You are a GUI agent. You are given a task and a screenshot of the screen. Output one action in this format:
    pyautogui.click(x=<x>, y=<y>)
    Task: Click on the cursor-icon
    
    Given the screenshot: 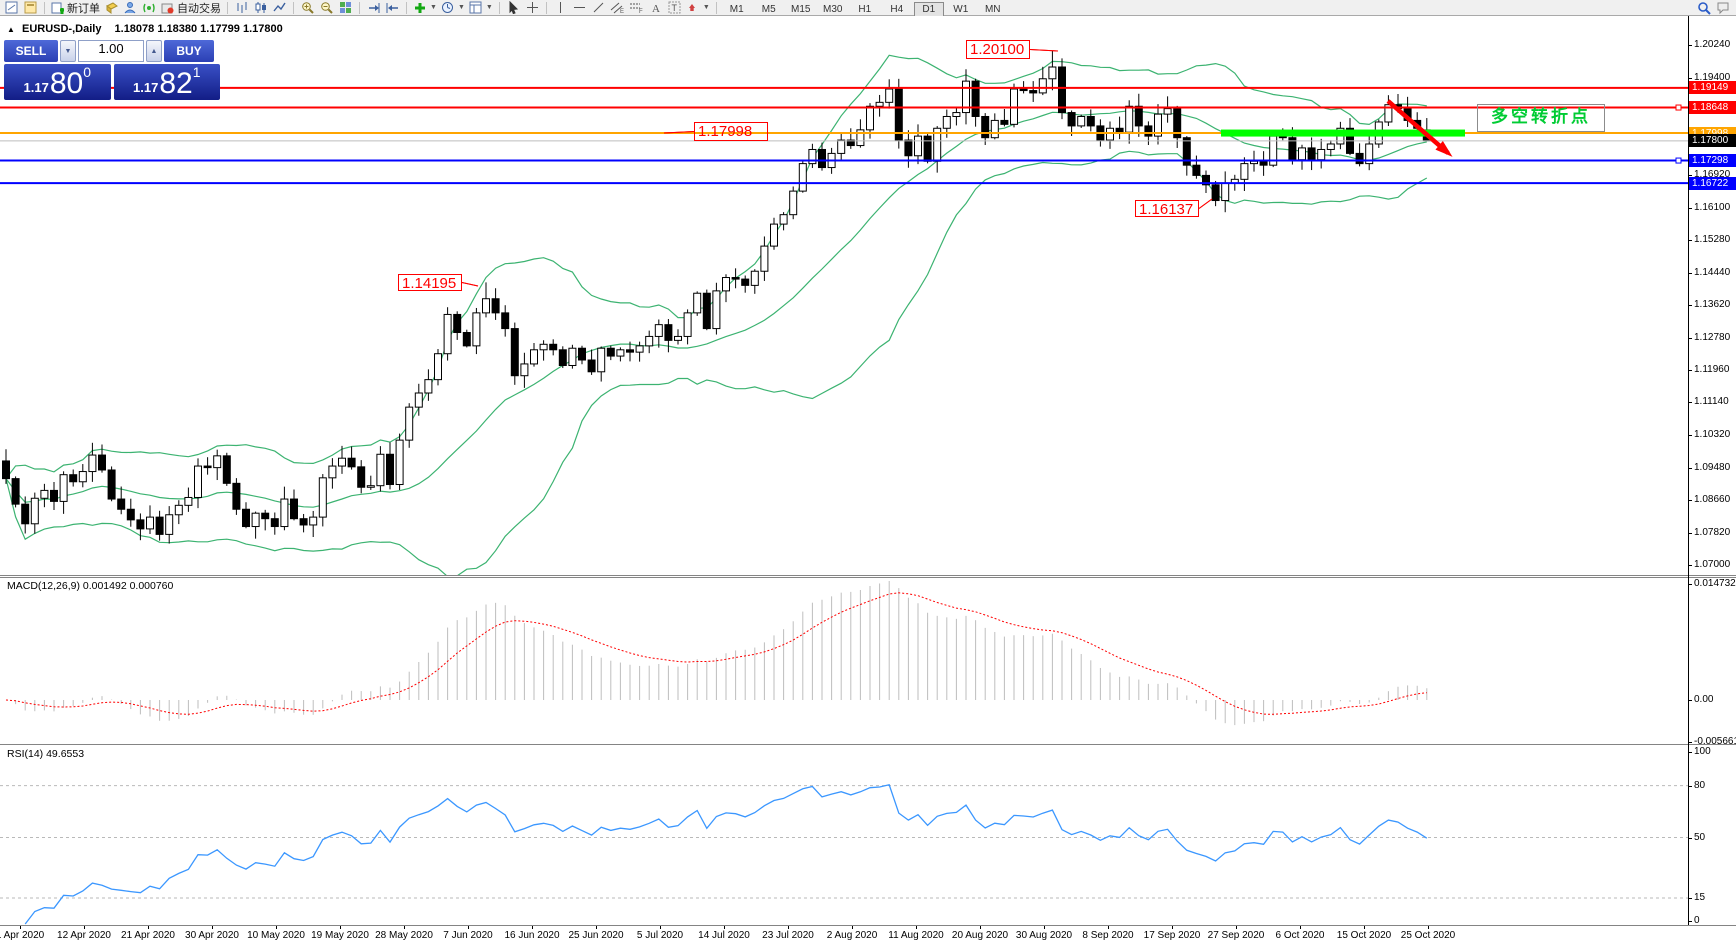 What is the action you would take?
    pyautogui.click(x=513, y=8)
    